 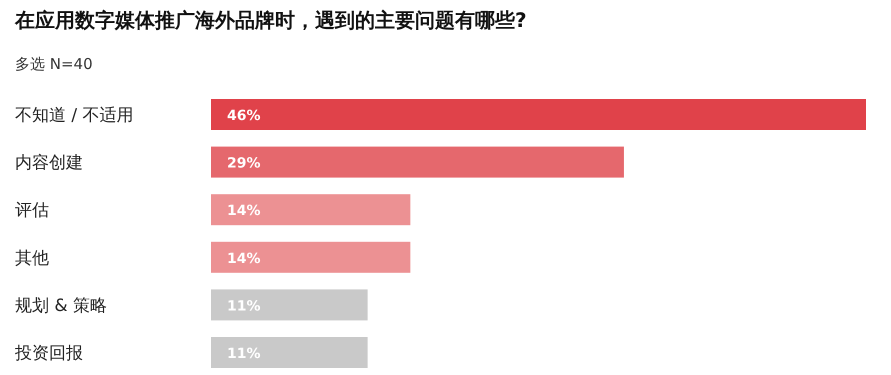 What do you see at coordinates (32, 258) in the screenshot?
I see `y-tick-label: 其他` at bounding box center [32, 258].